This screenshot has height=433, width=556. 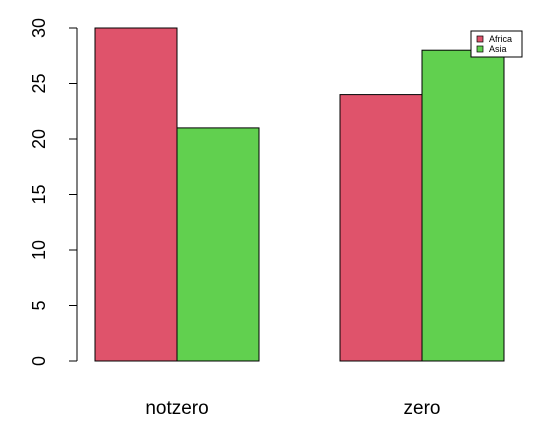 I want to click on bar-asia-notzero, so click(x=218, y=244).